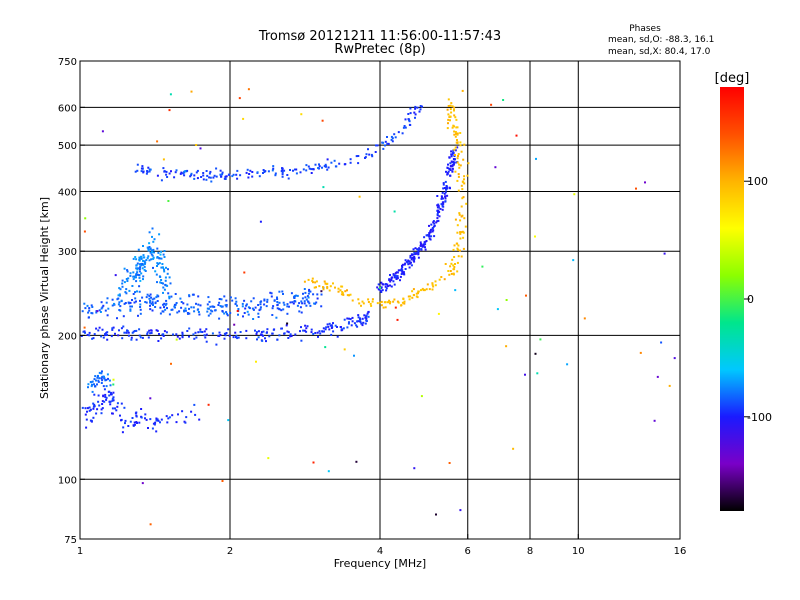 Image resolution: width=800 pixels, height=600 pixels. Describe the element at coordinates (67, 336) in the screenshot. I see `y-tick-label: 200` at that location.